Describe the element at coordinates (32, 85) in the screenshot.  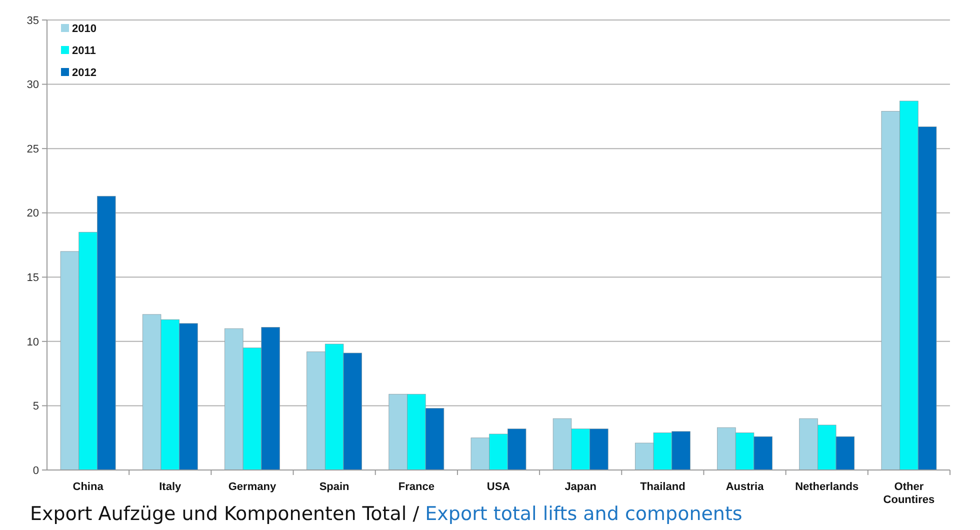
I see `y-tick-label: 30` at that location.